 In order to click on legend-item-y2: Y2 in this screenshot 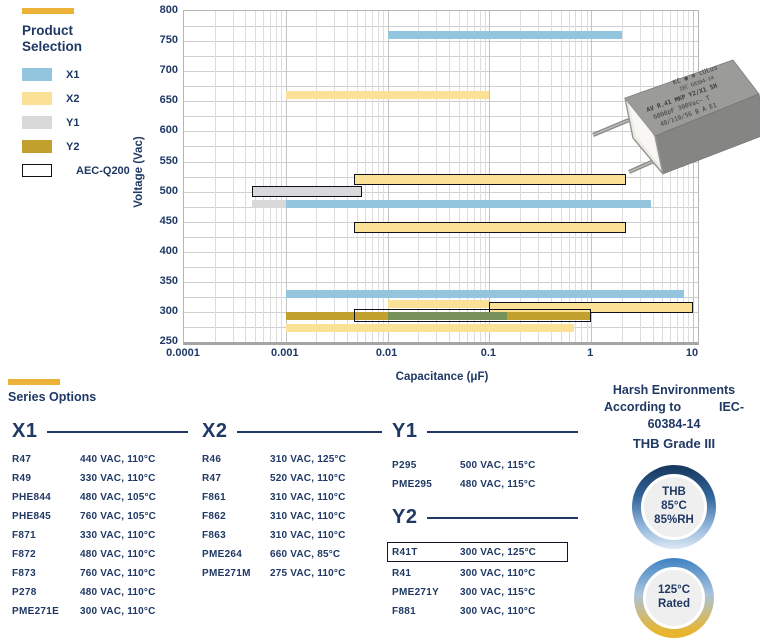, I will do `click(92, 146)`.